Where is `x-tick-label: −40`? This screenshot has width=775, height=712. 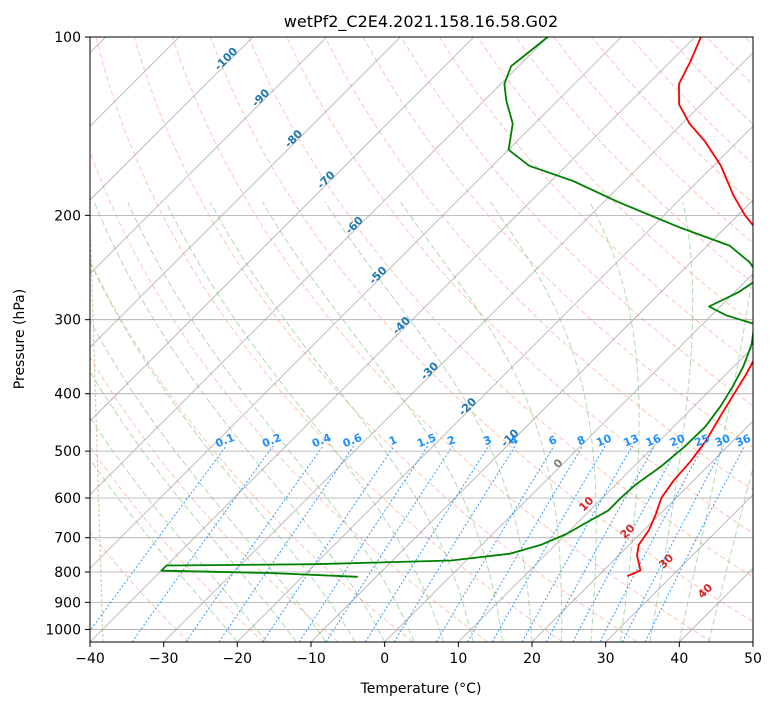
x-tick-label: −40 is located at coordinates (90, 659).